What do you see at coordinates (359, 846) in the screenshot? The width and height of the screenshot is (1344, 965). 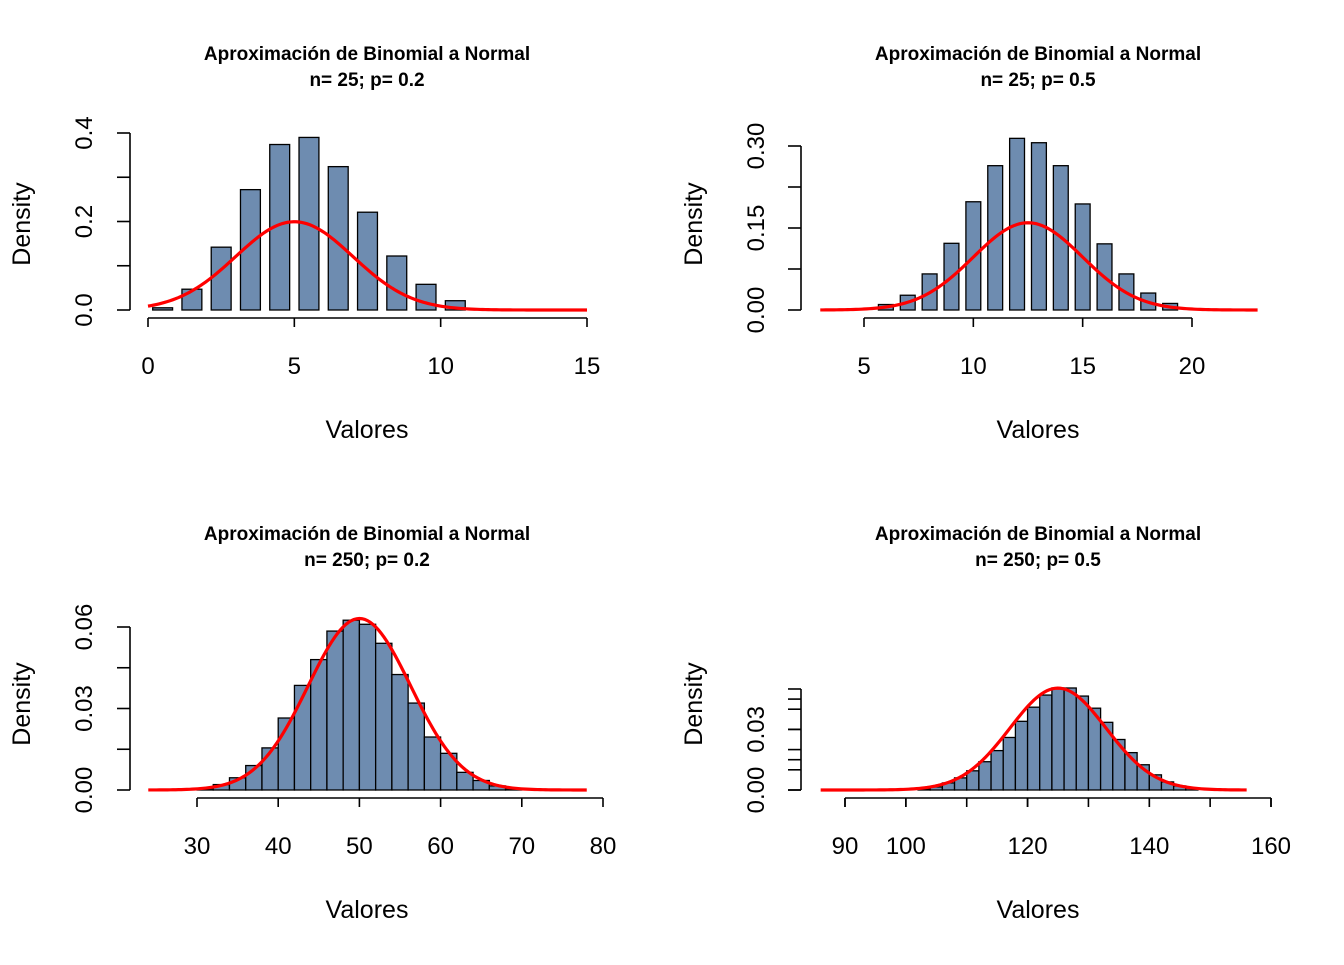 I see `x-tick-label: 50` at bounding box center [359, 846].